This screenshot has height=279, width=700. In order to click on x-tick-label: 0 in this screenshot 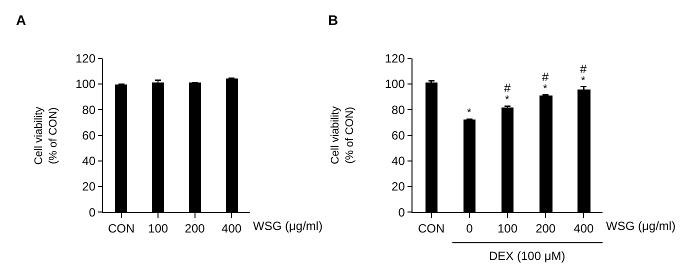, I will do `click(470, 229)`.